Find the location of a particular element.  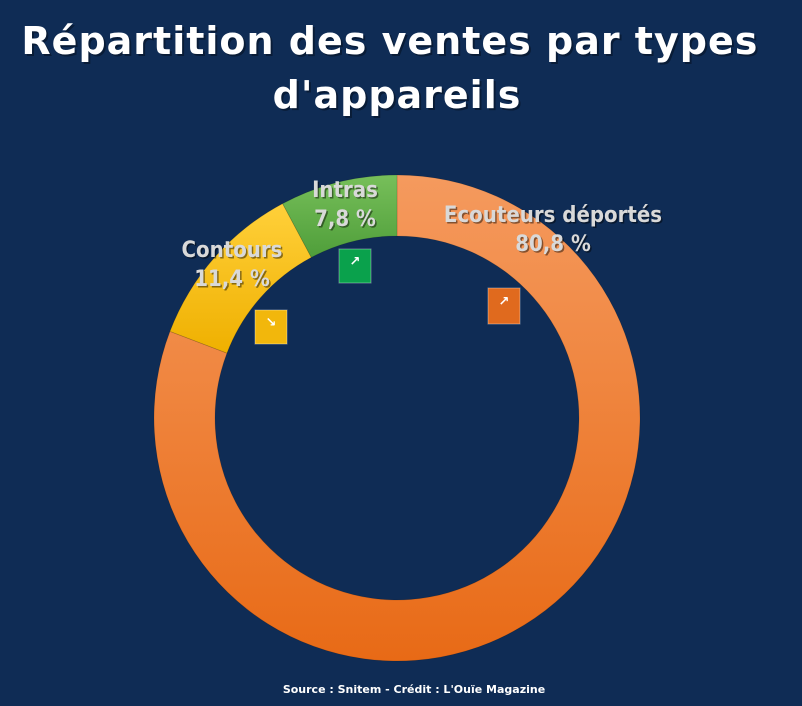

slice-label-shadow: Intras is located at coordinates (347, 192).